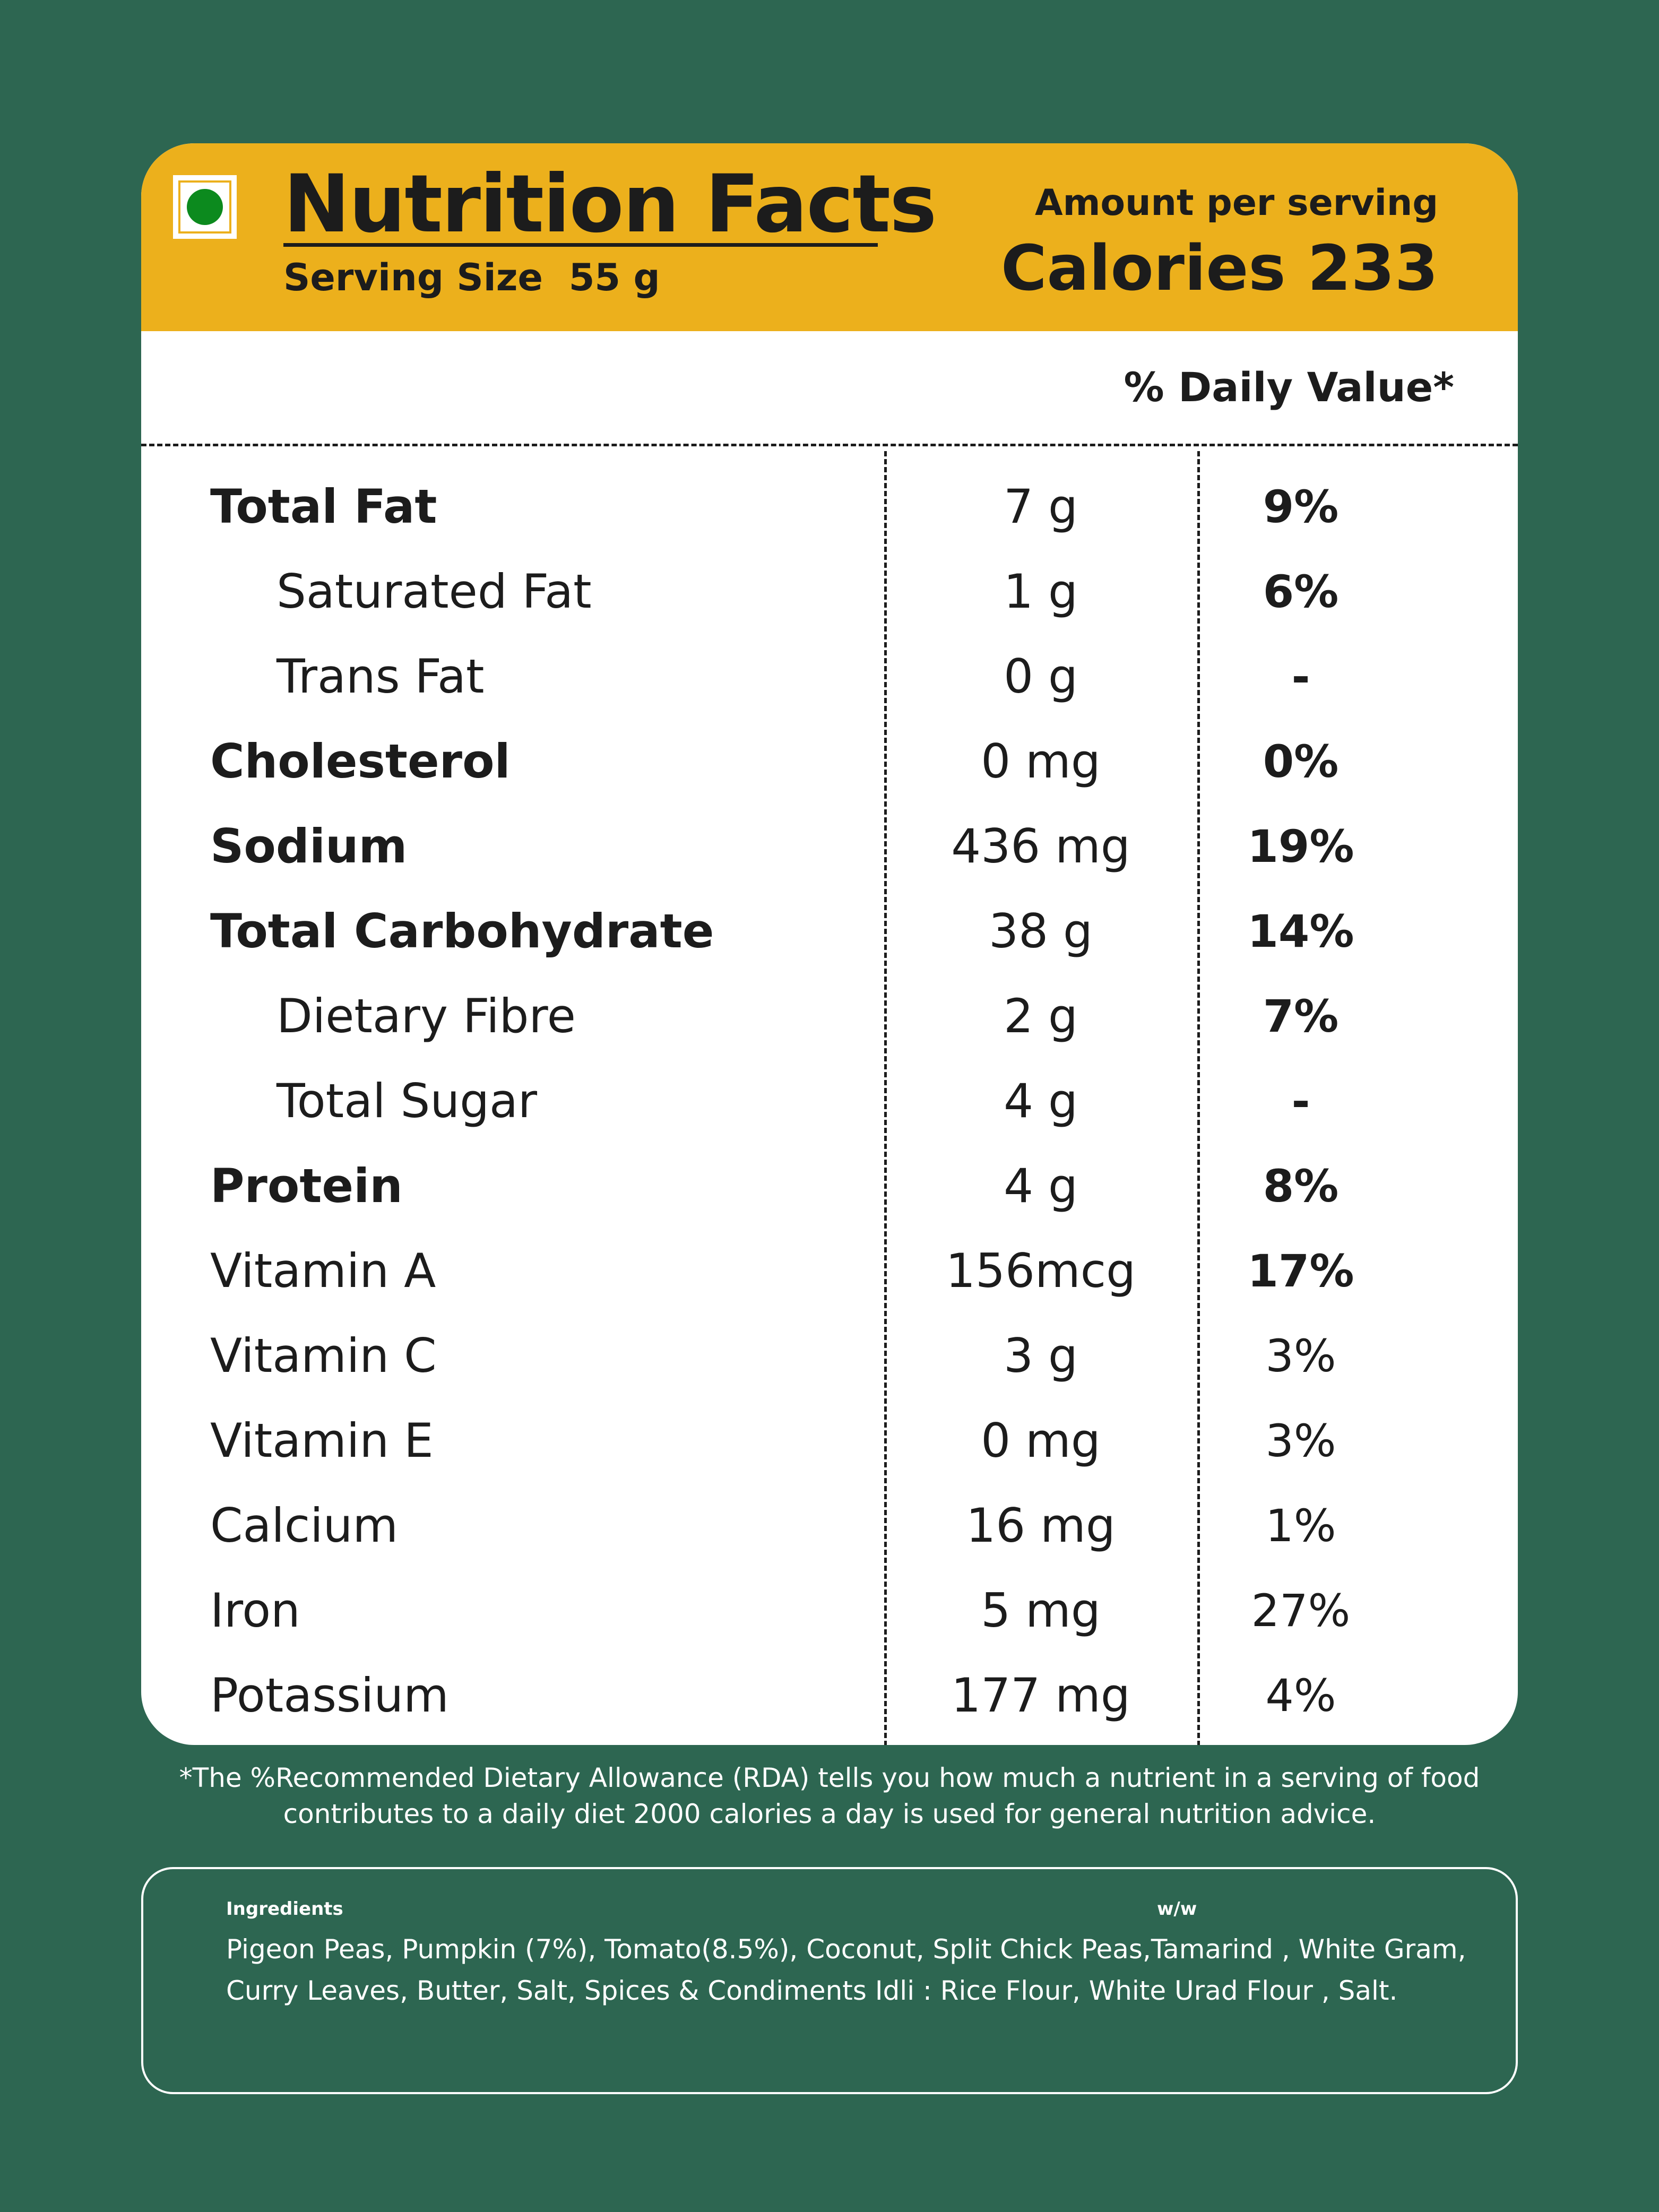 The height and width of the screenshot is (2212, 1659). I want to click on nutrient-daily-value: 14%, so click(1300, 931).